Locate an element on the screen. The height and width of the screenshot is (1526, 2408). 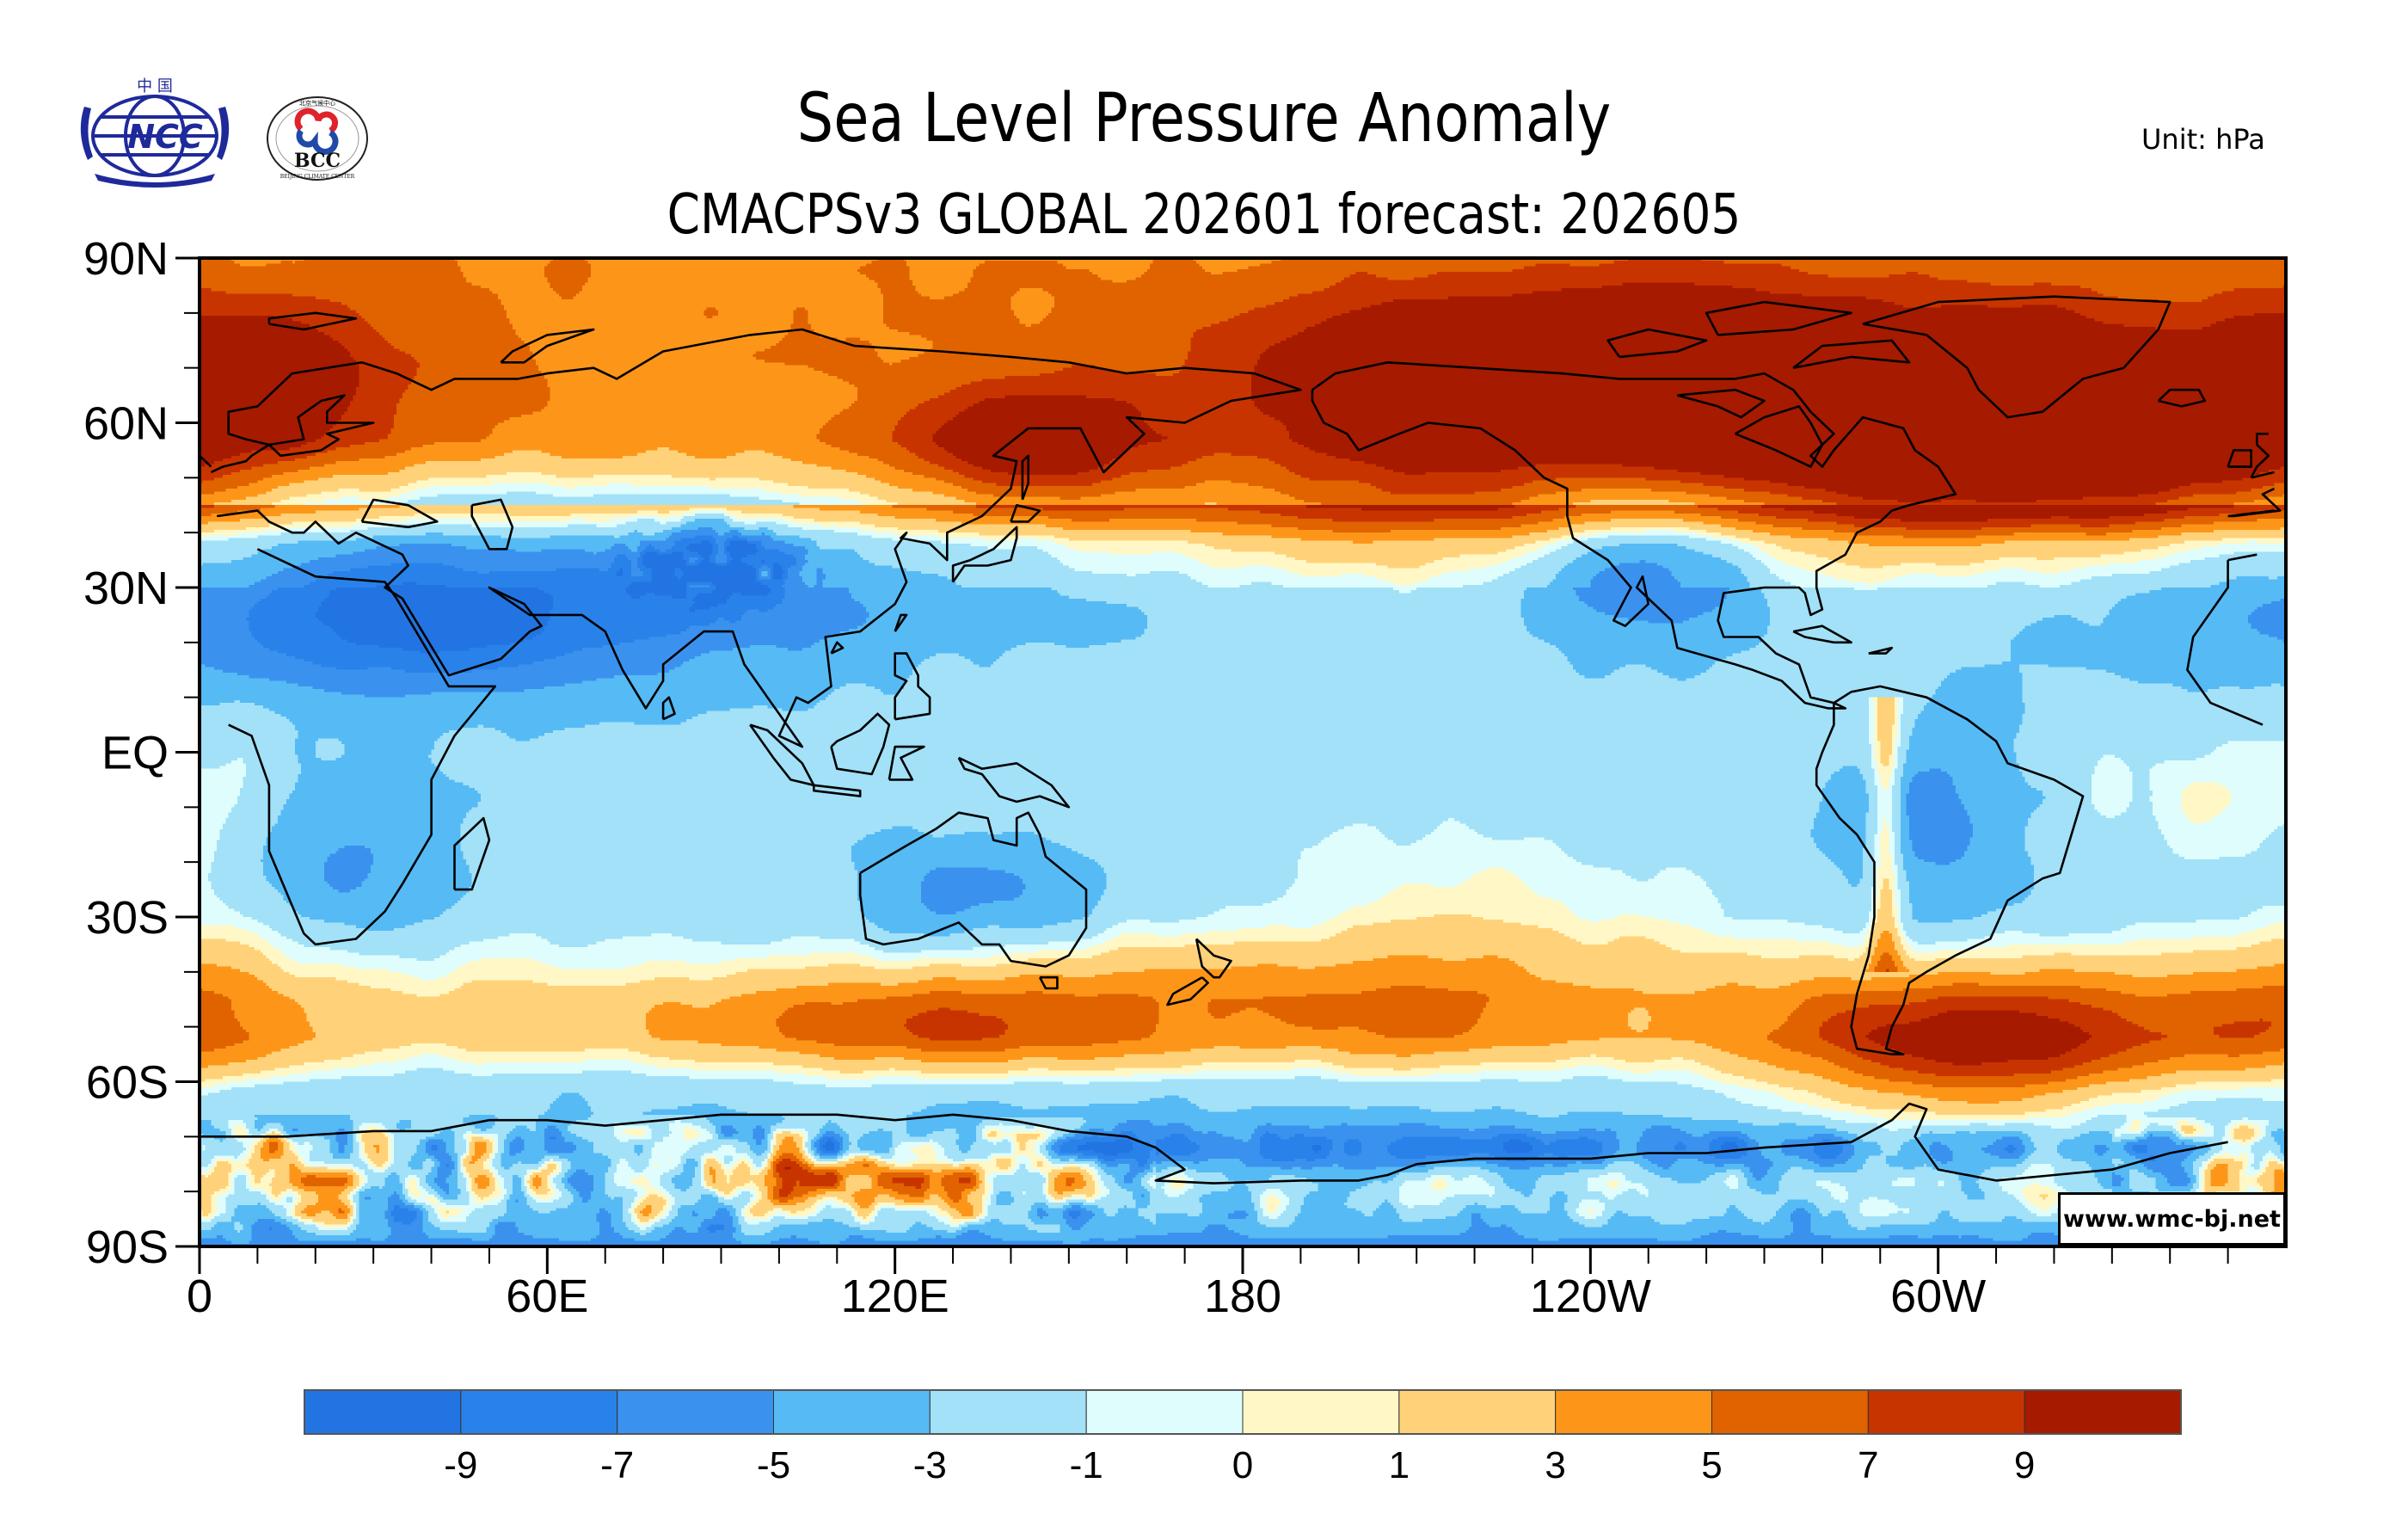
watermark-box: www.wmc-bj.net is located at coordinates (2172, 1219).